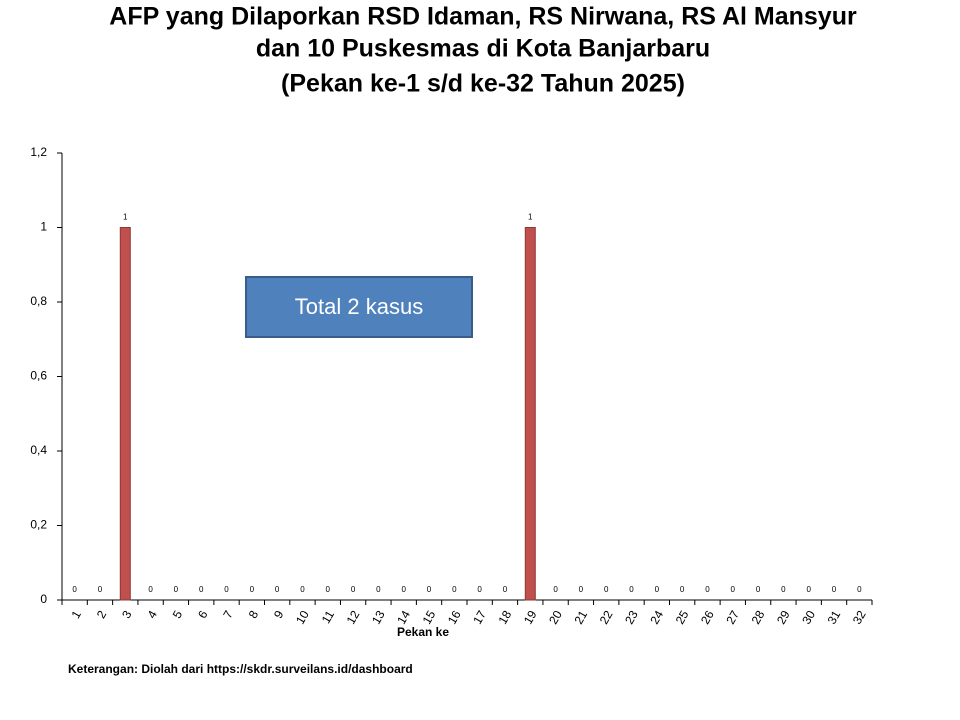  Describe the element at coordinates (783, 617) in the screenshot. I see `x-tick-label: 29` at that location.